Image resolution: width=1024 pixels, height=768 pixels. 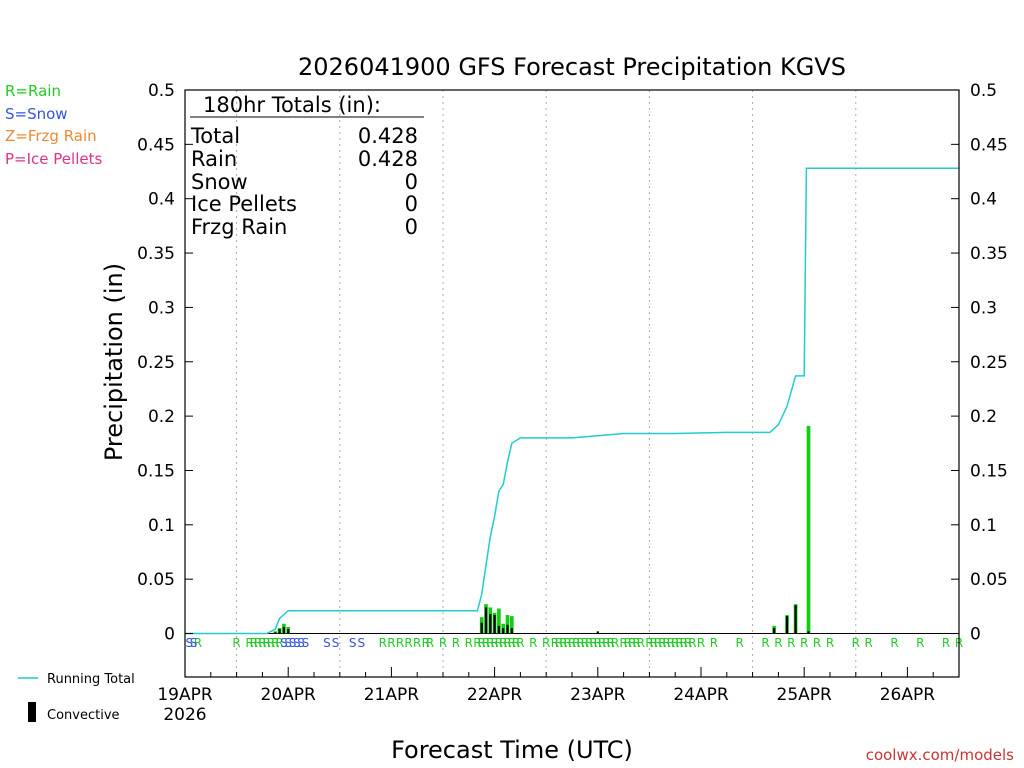 What do you see at coordinates (684, 643) in the screenshot?
I see `ptype-rain-116h: R` at bounding box center [684, 643].